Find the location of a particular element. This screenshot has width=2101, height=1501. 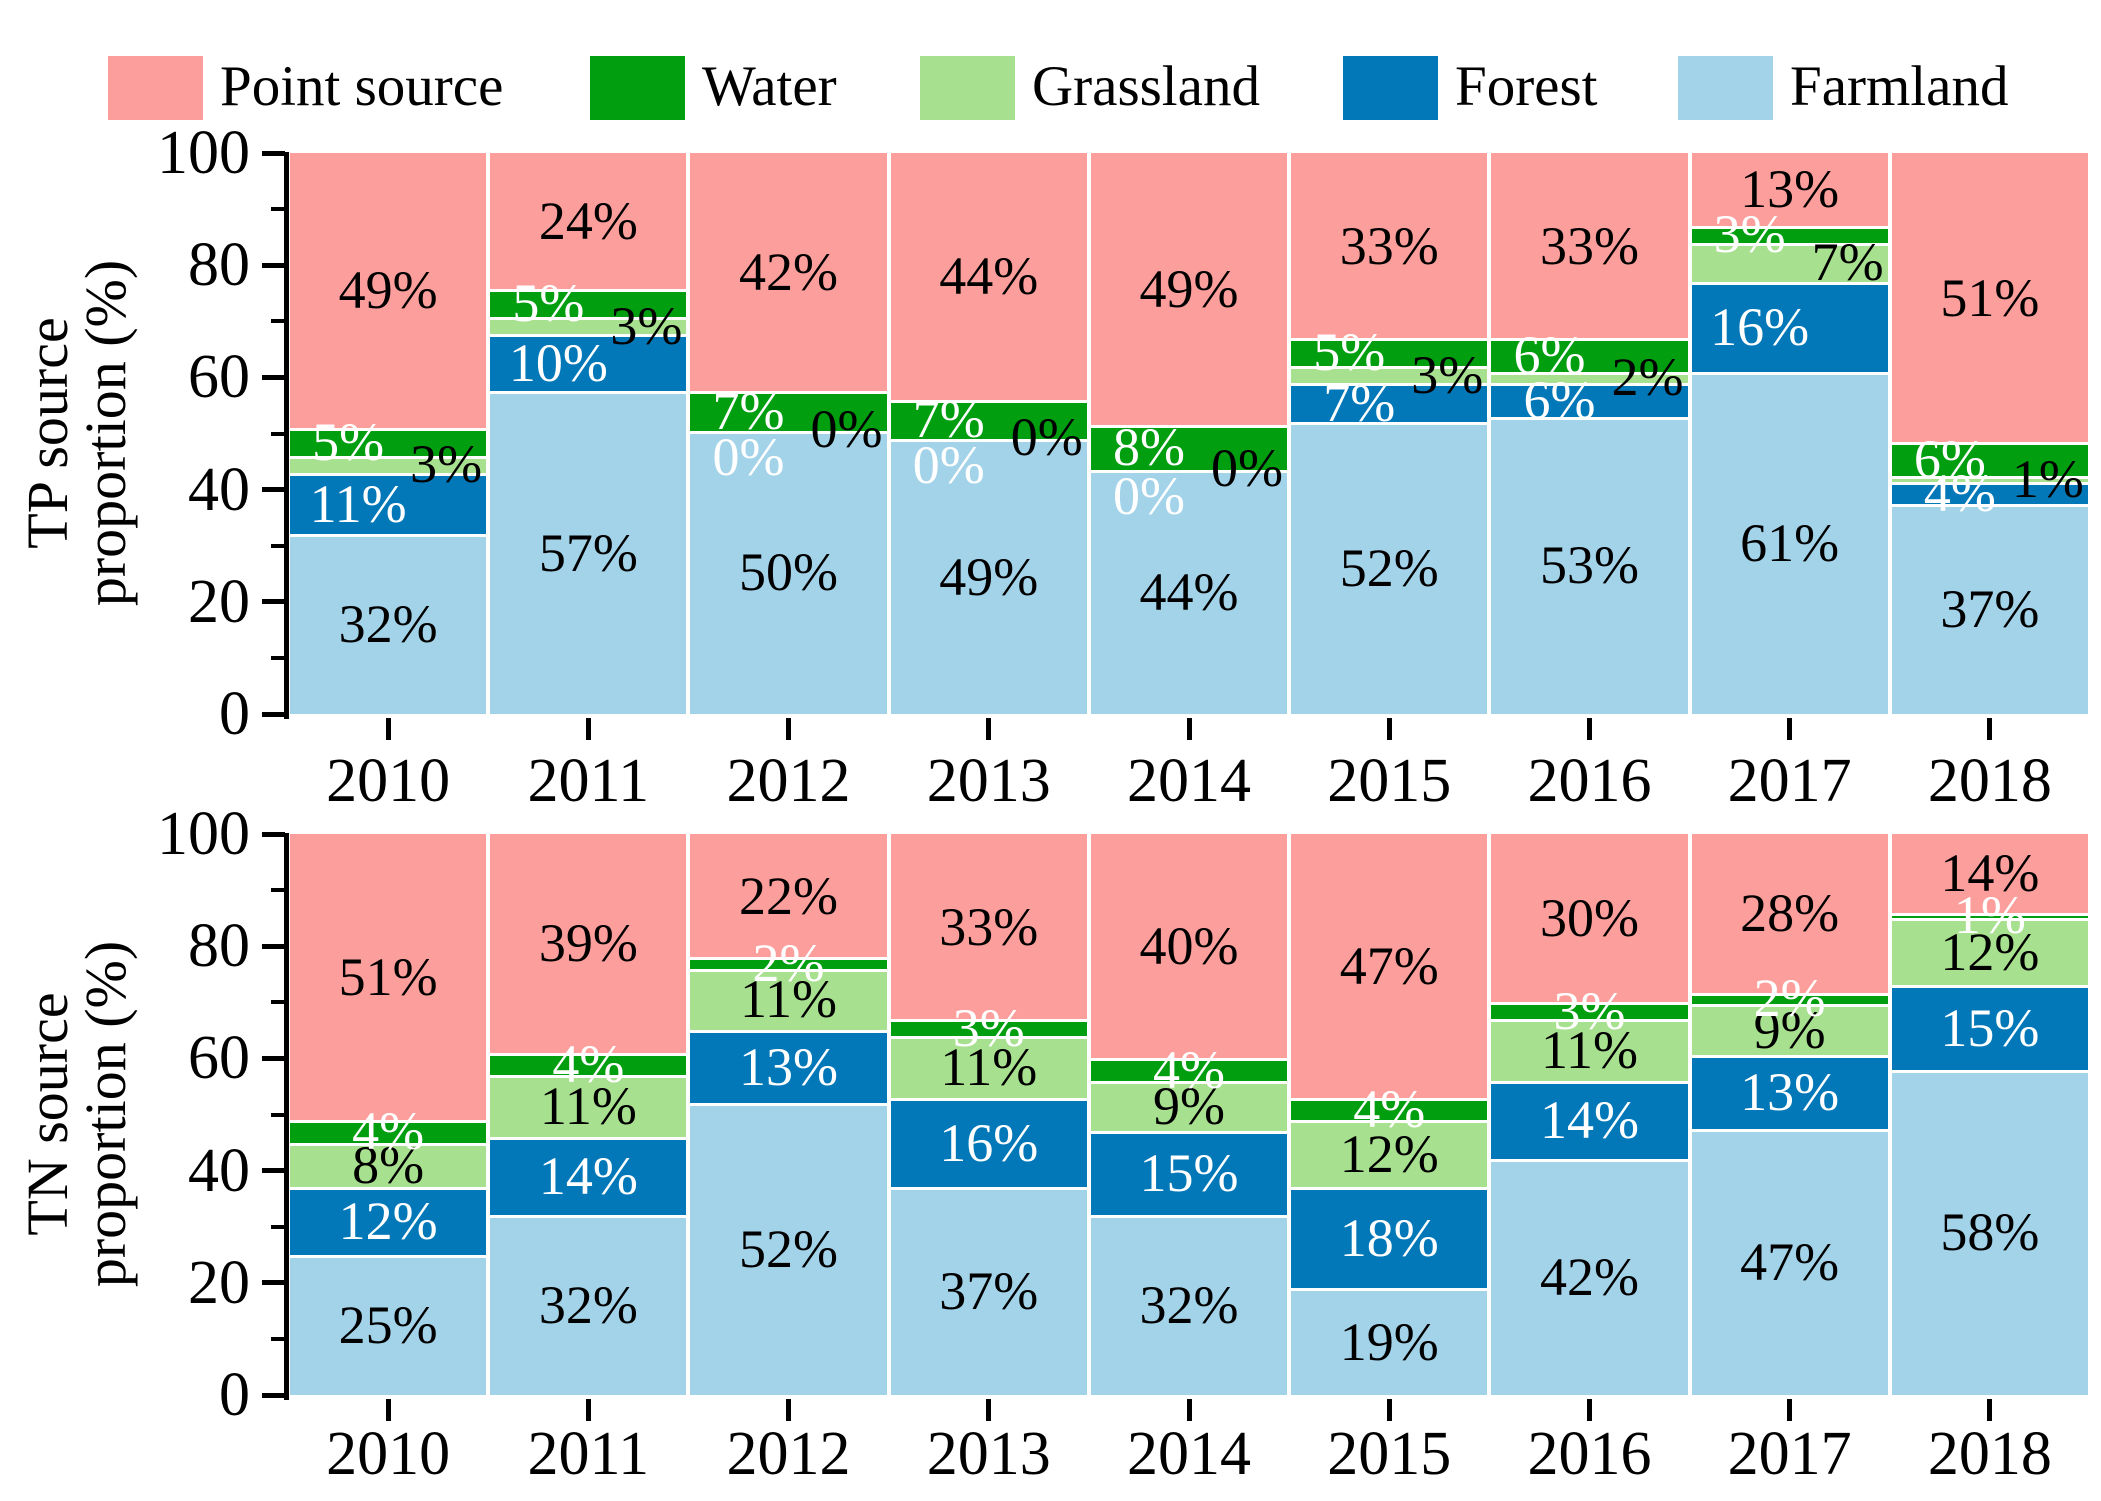

tn-bar-label-farmland-2010: 25% is located at coordinates (388, 1324).